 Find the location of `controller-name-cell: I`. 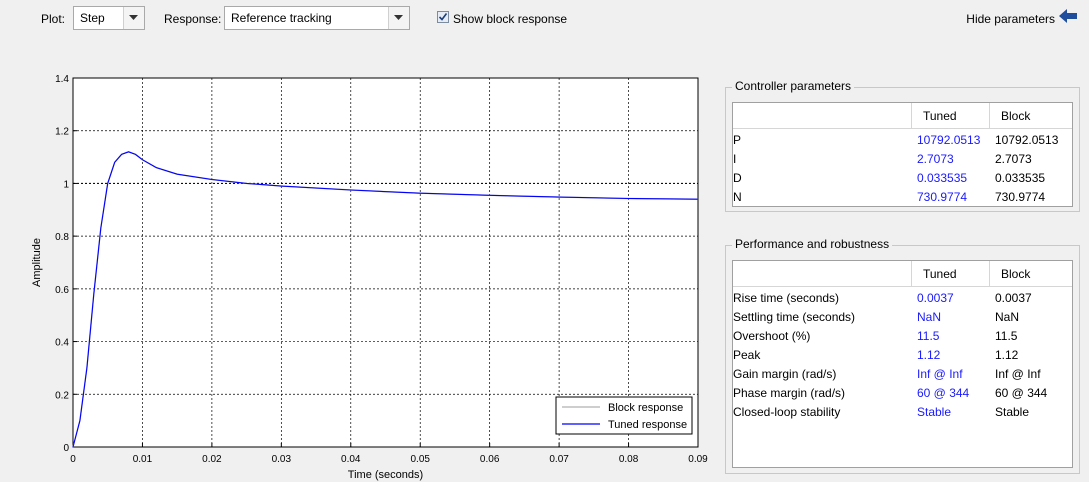

controller-name-cell: I is located at coordinates (735, 159).